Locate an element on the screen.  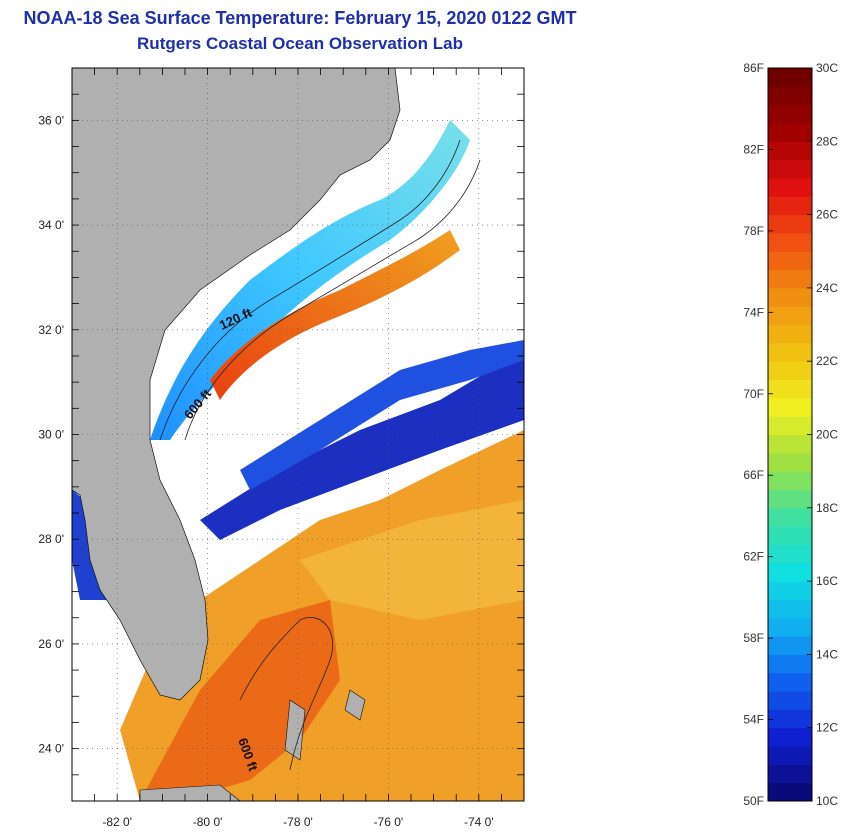
warm-mid-region is located at coordinates (412, 560).